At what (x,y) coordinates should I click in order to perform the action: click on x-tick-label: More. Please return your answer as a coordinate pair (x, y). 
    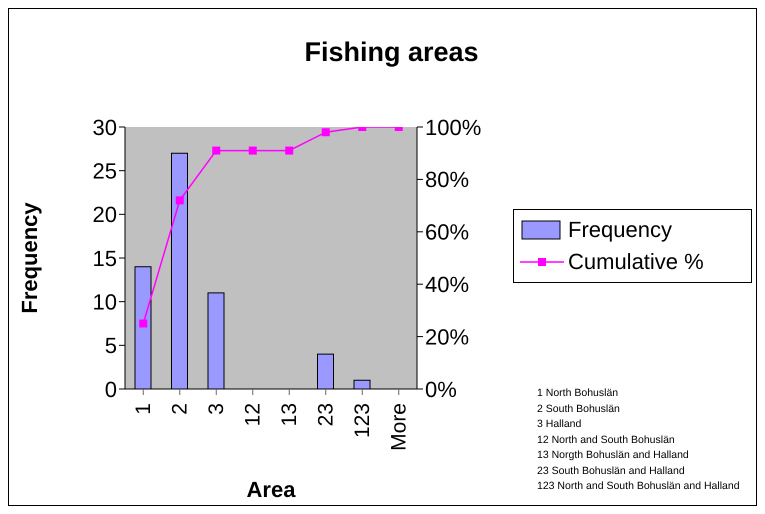
    Looking at the image, I should click on (398, 427).